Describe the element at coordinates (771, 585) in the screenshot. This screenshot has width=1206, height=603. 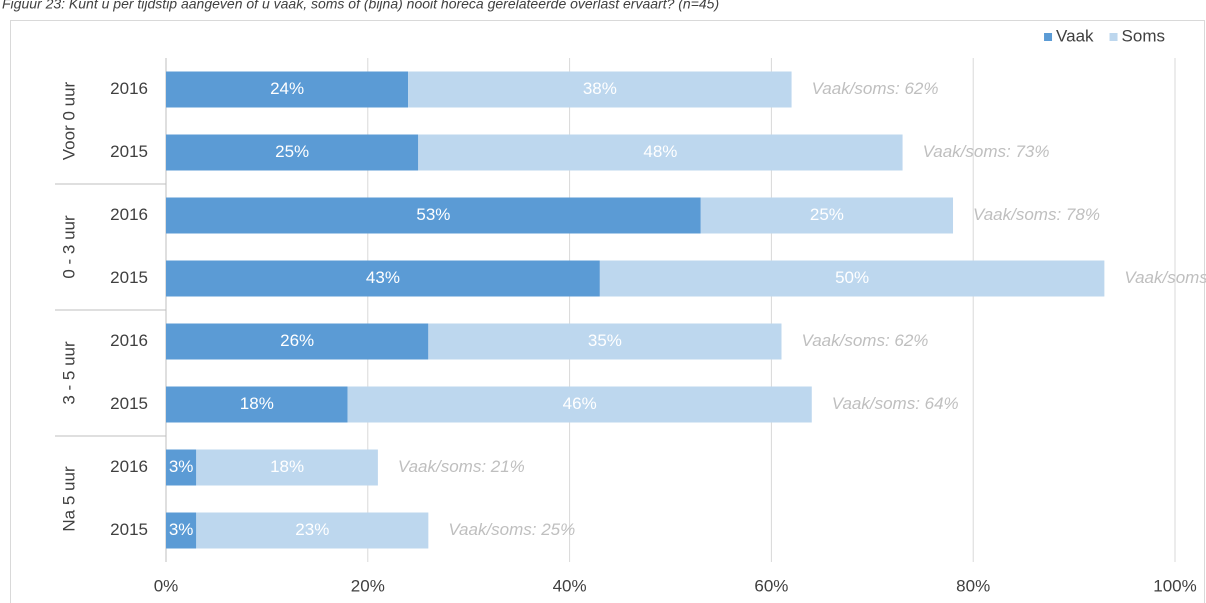
I see `x-tick-label: 60%` at that location.